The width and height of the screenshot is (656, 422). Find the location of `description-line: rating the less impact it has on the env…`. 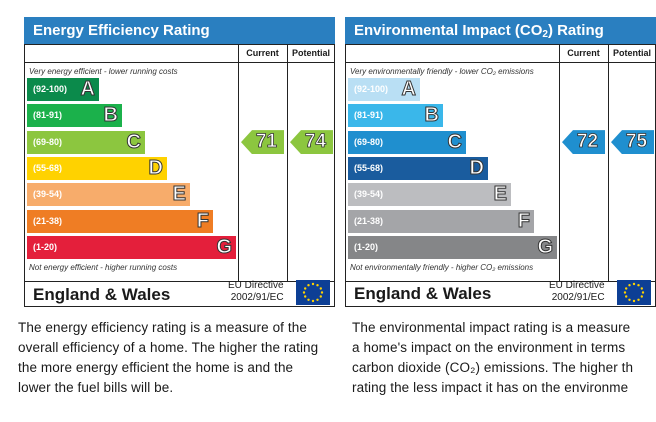

description-line: rating the less impact it has on the env… is located at coordinates (490, 387).